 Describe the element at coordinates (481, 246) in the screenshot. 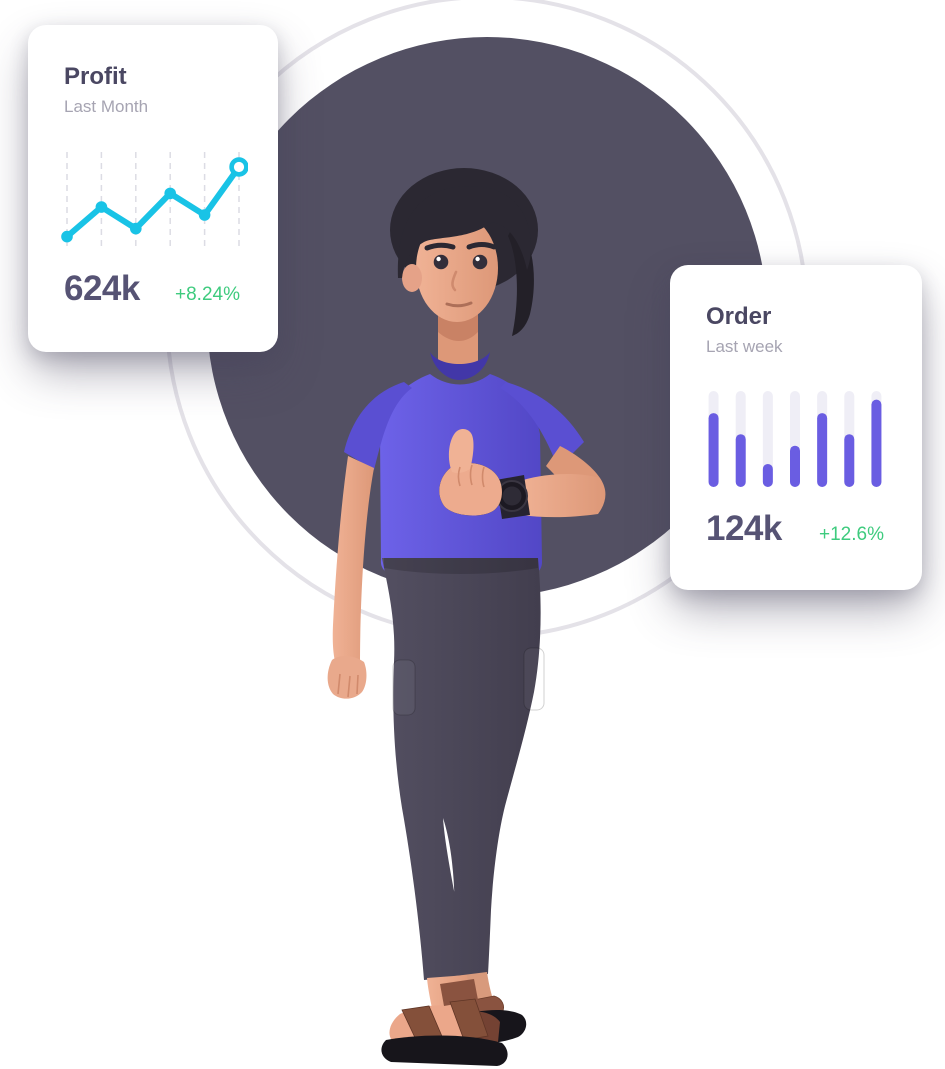

I see `eyebrow-right` at that location.